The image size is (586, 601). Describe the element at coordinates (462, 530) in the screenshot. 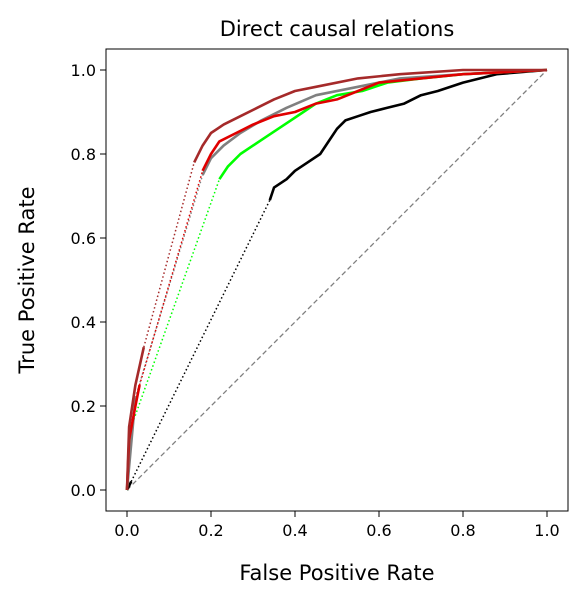

I see `x-tick-label: 0.8` at that location.